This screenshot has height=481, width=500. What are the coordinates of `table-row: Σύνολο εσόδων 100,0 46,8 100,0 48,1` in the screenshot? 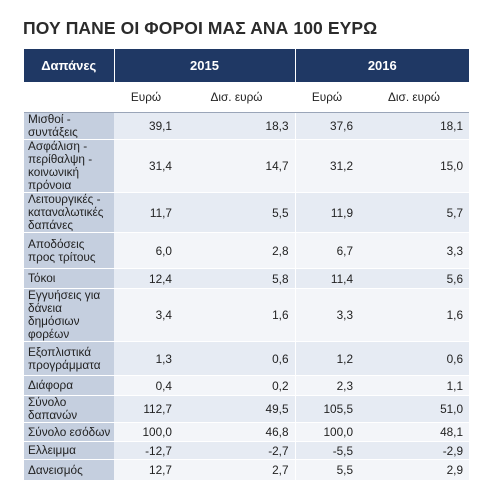 It's located at (247, 432).